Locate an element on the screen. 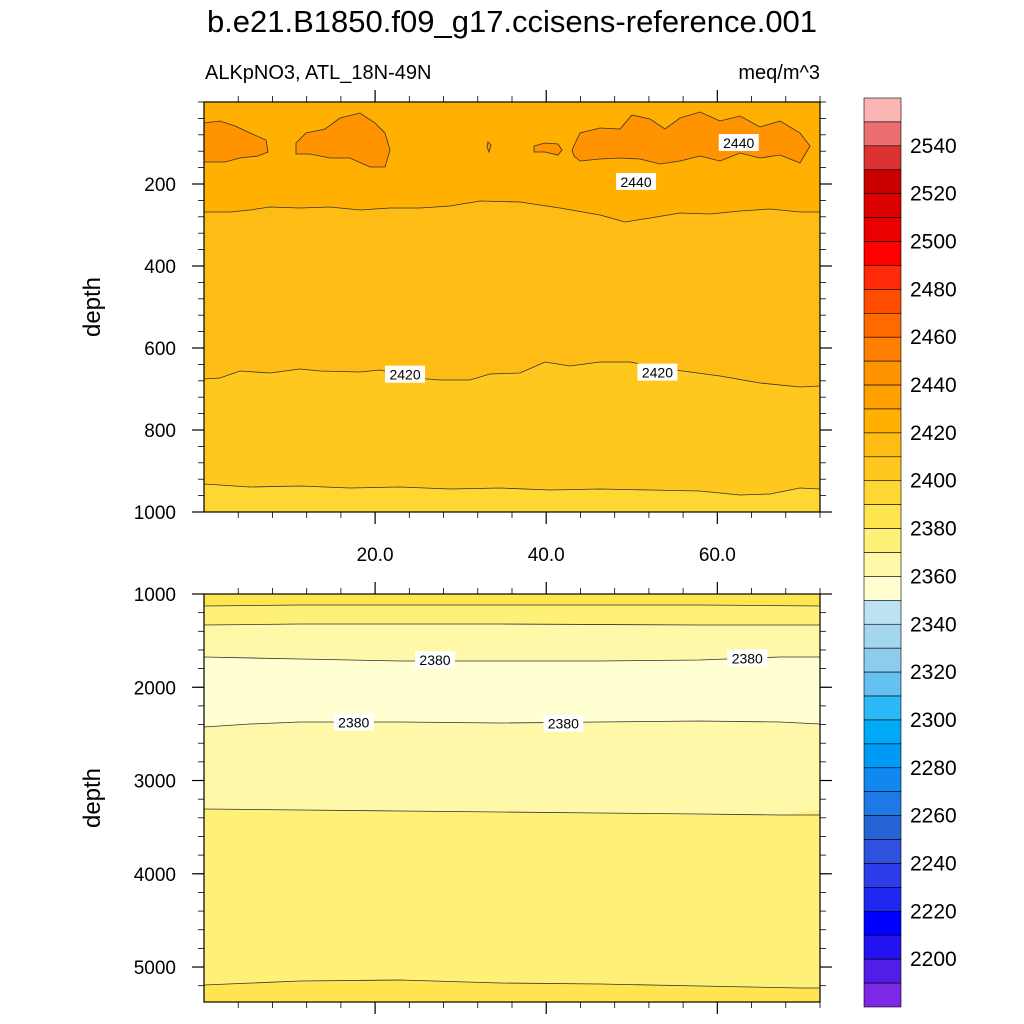 This screenshot has width=1024, height=1024. colorbar-label-8: 2380 is located at coordinates (933, 529).